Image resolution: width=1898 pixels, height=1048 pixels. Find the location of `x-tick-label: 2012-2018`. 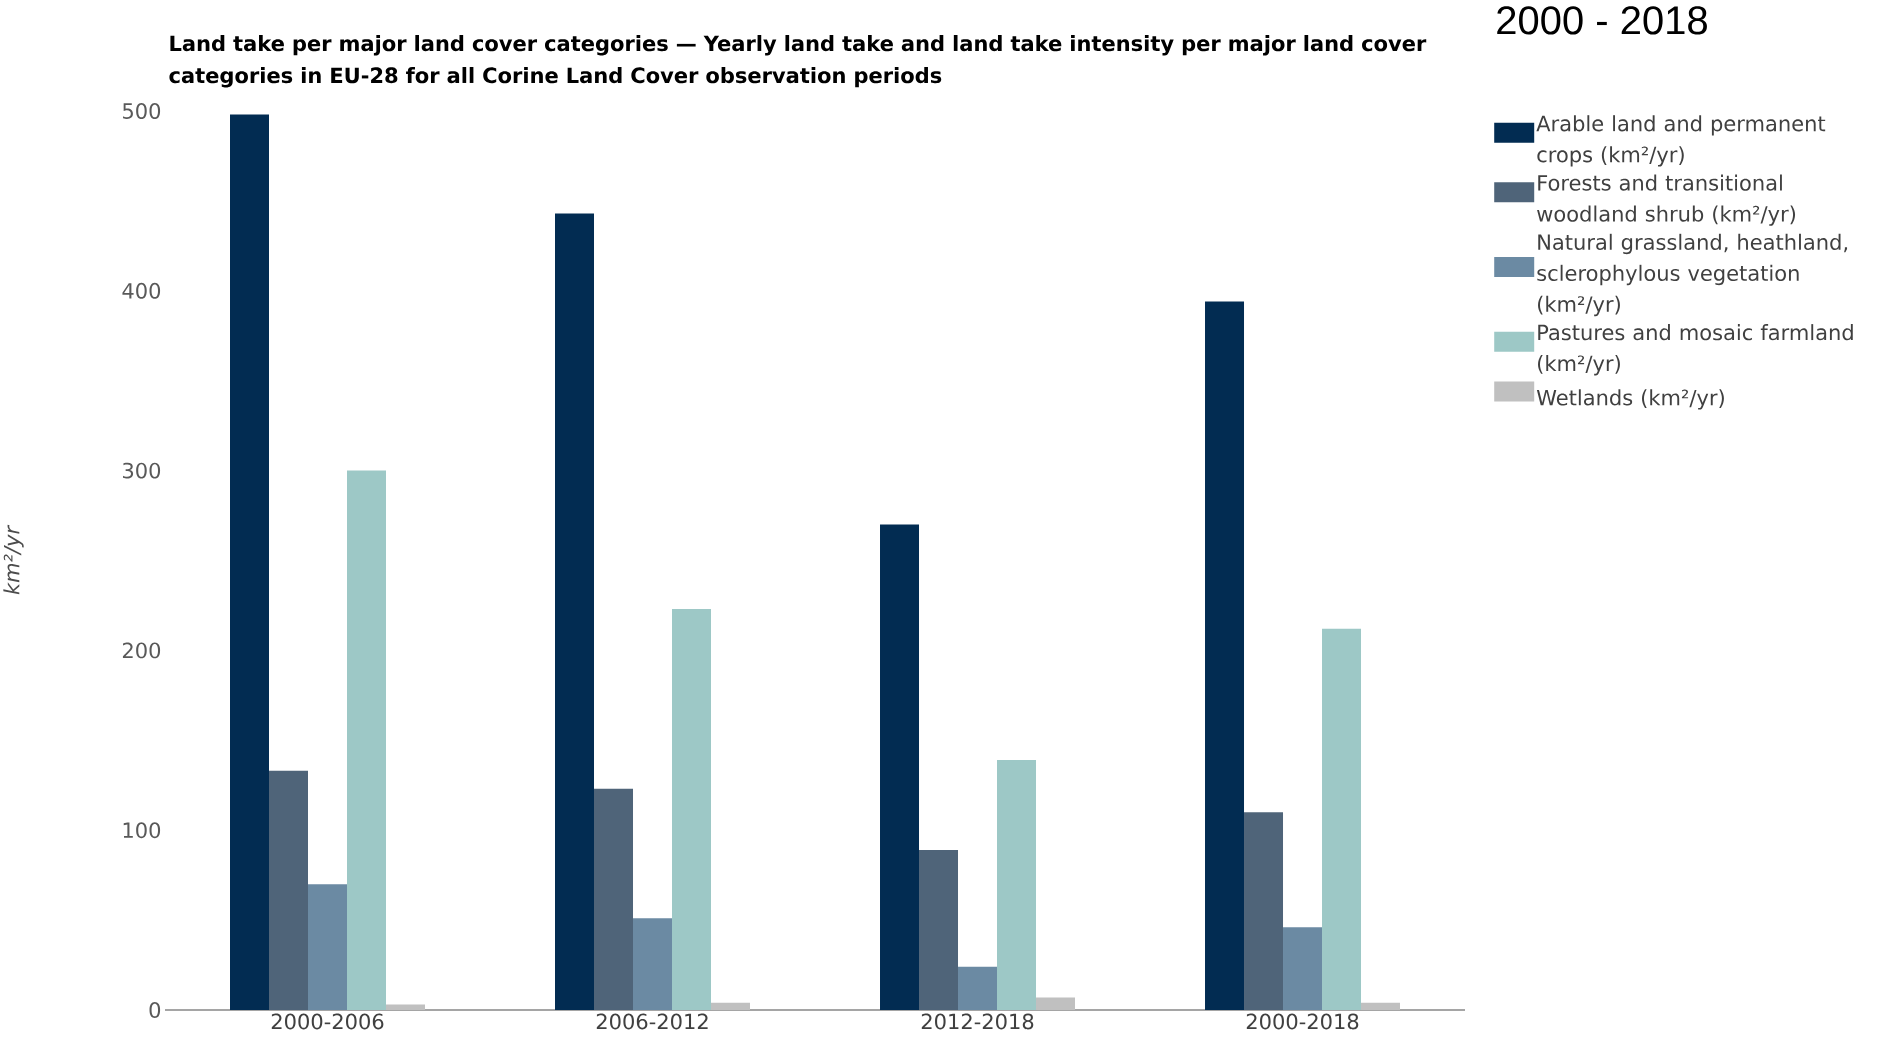

x-tick-label: 2012-2018 is located at coordinates (977, 1021).